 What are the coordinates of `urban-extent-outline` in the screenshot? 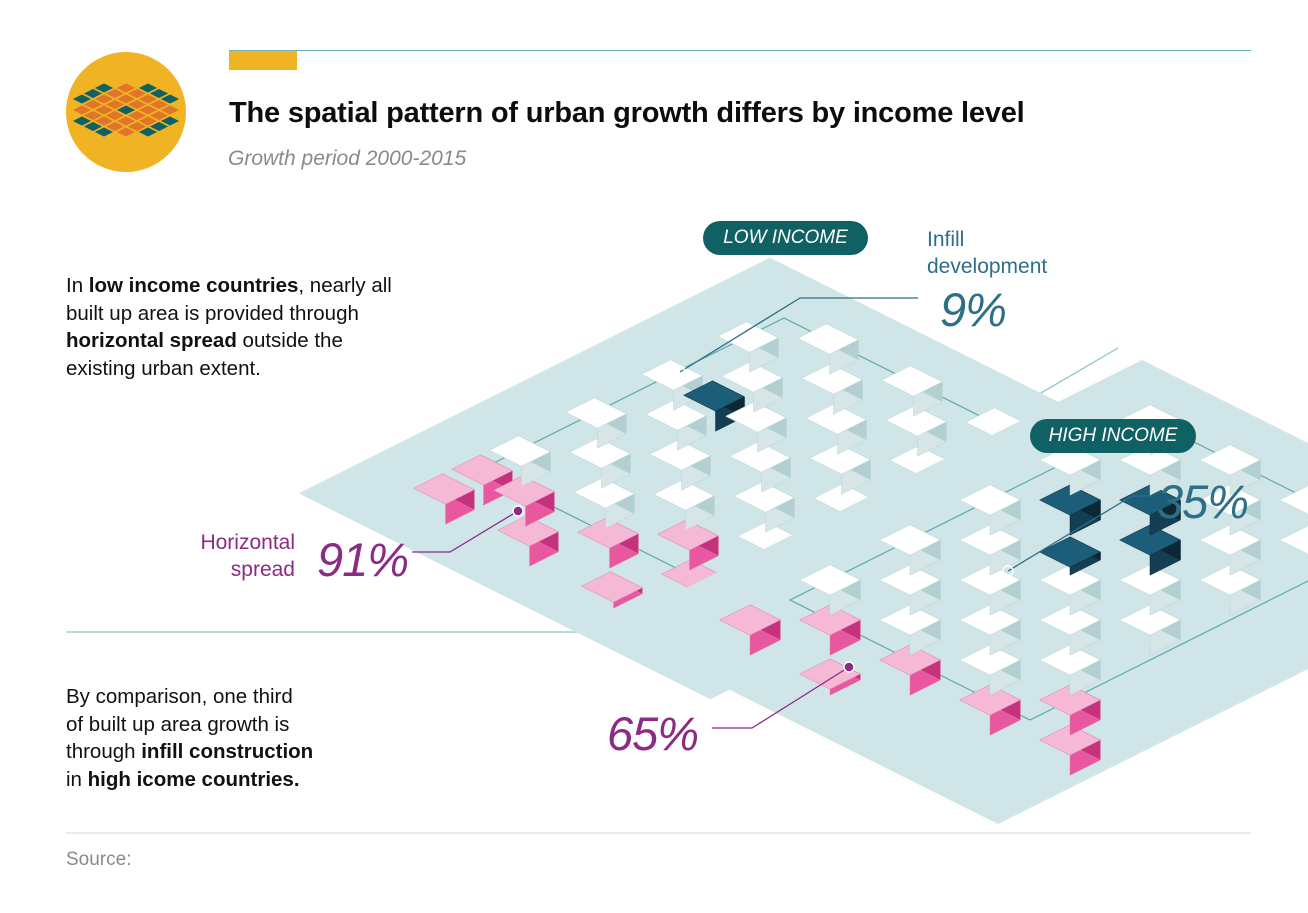 It's located at (1048, 570).